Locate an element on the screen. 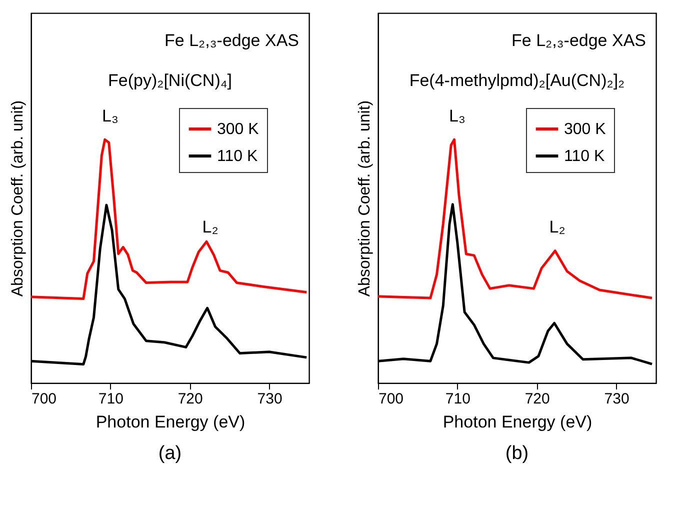 Image resolution: width=689 pixels, height=509 pixels. text: Fe(py)₂[Ni(CN)₄] is located at coordinates (170, 80).